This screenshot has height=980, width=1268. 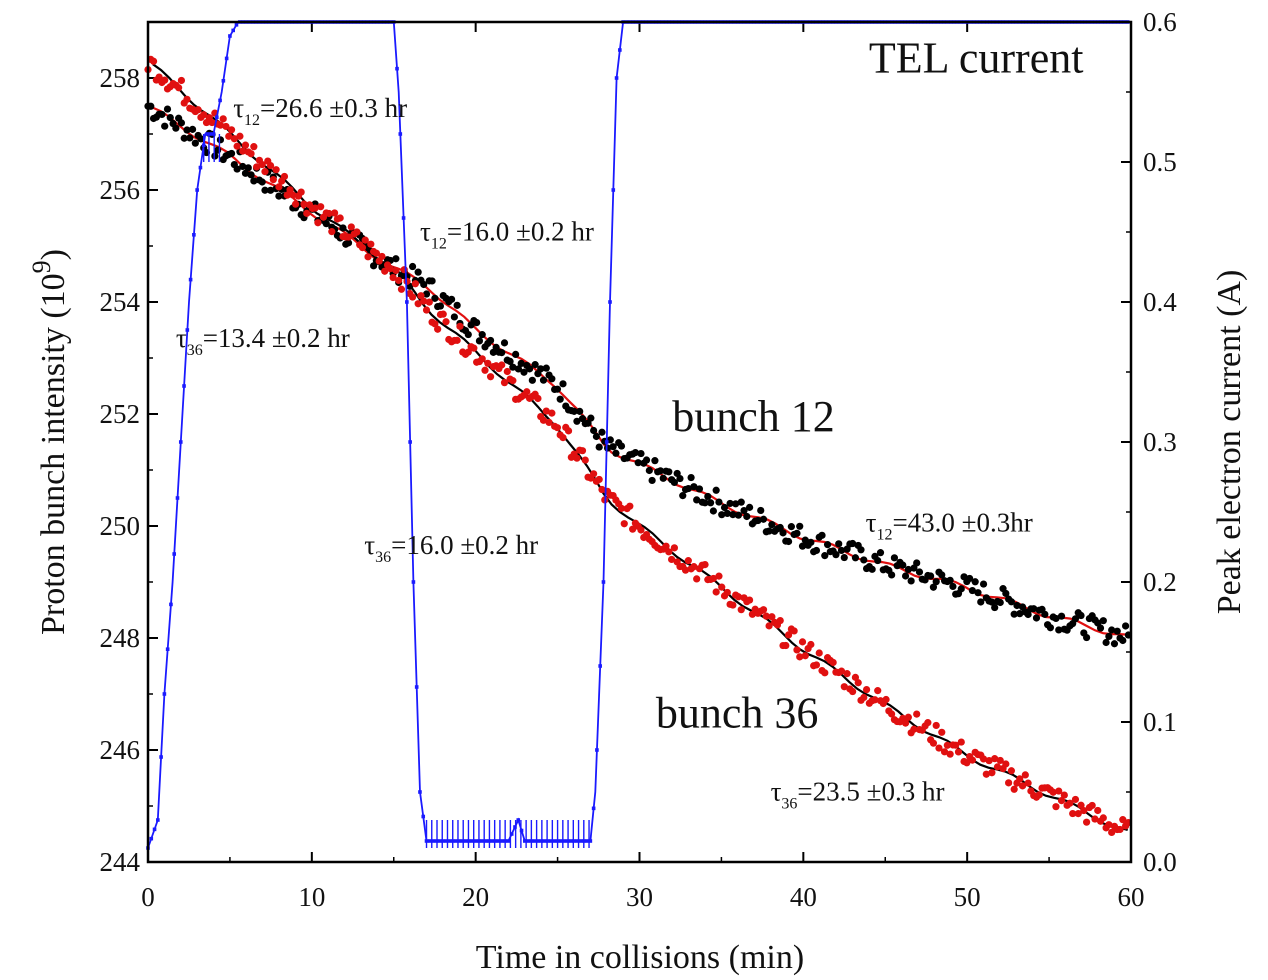 I want to click on annotation-symbol: τ, so click(x=871, y=523).